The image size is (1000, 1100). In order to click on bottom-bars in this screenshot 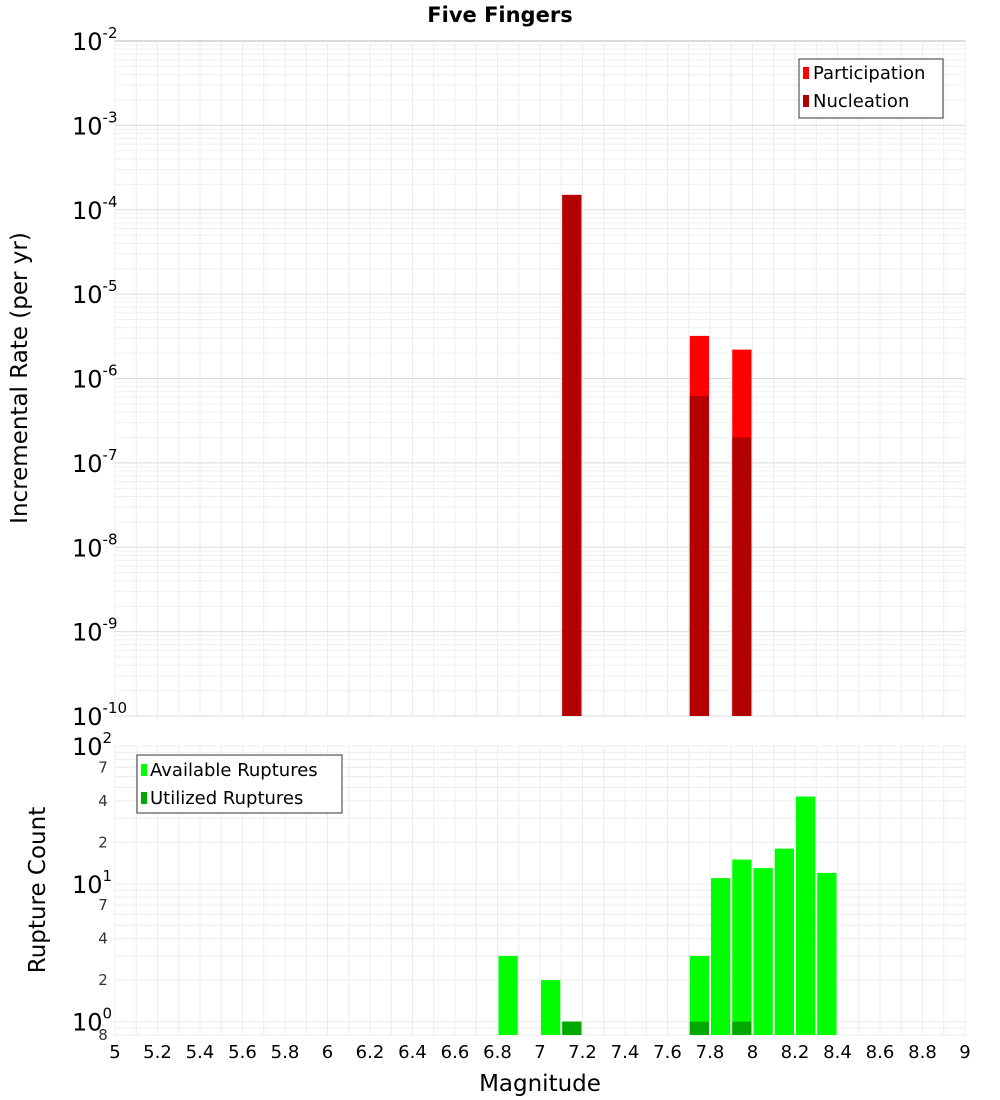, I will do `click(667, 915)`.